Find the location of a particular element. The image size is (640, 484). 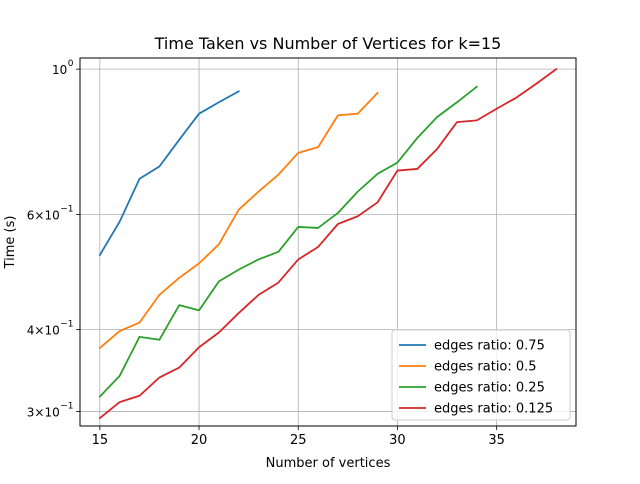

x-axis-label: Number of vertices is located at coordinates (328, 463).